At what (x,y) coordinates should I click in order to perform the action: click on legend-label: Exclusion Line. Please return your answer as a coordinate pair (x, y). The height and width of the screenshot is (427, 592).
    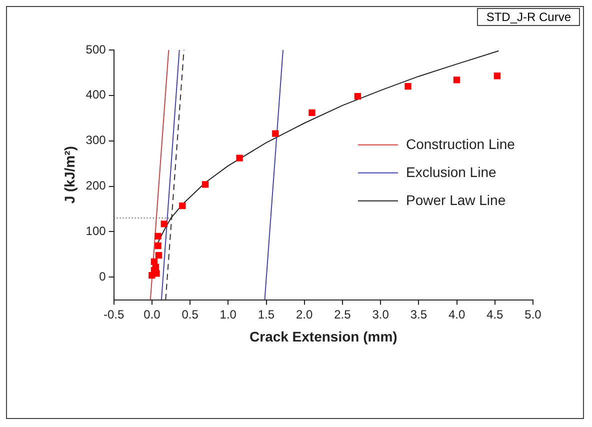
    Looking at the image, I should click on (451, 172).